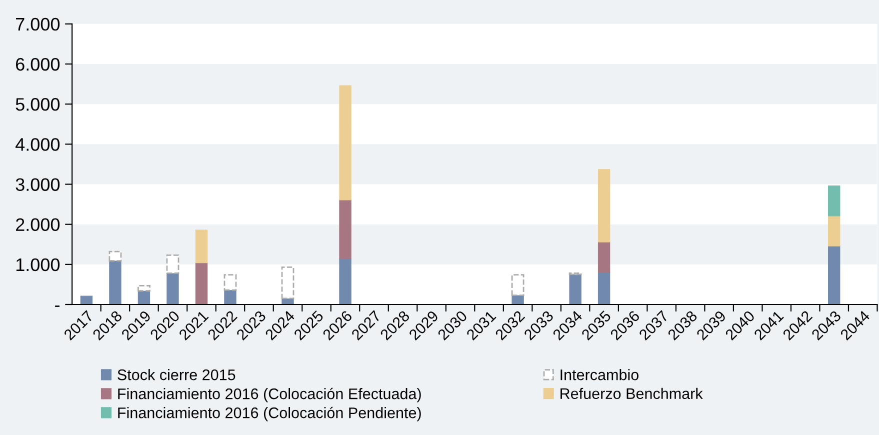  I want to click on legend-label: Financiamiento 2016 (Colocación Efectuada), so click(269, 395).